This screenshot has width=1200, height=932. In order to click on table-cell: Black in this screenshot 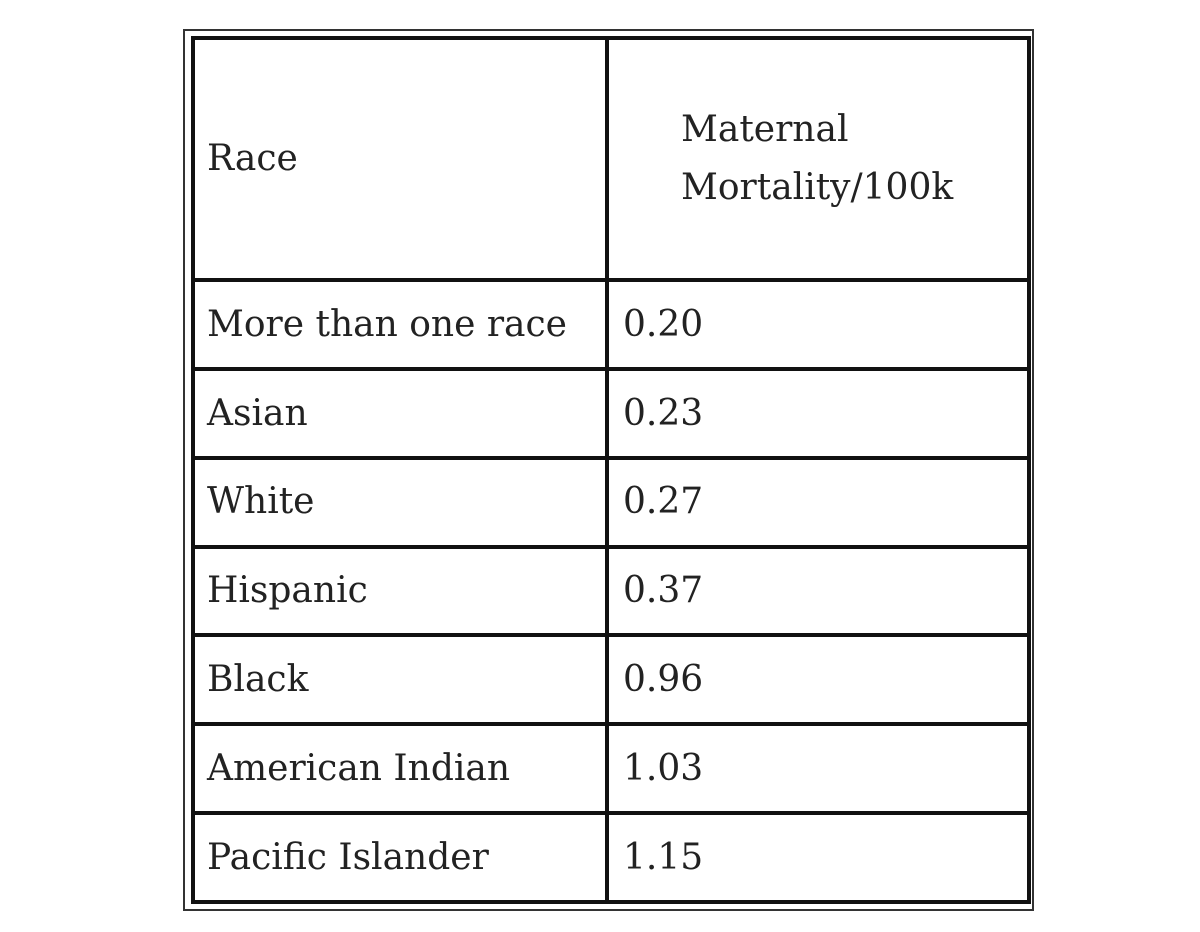, I will do `click(400, 680)`.